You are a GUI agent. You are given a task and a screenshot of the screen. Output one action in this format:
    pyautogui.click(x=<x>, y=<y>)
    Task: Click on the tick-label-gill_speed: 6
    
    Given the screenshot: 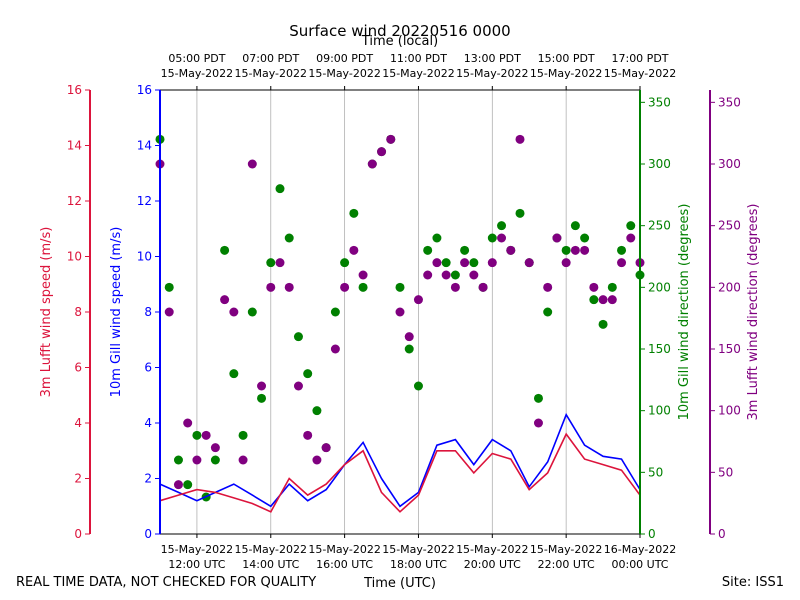 What is the action you would take?
    pyautogui.click(x=148, y=368)
    